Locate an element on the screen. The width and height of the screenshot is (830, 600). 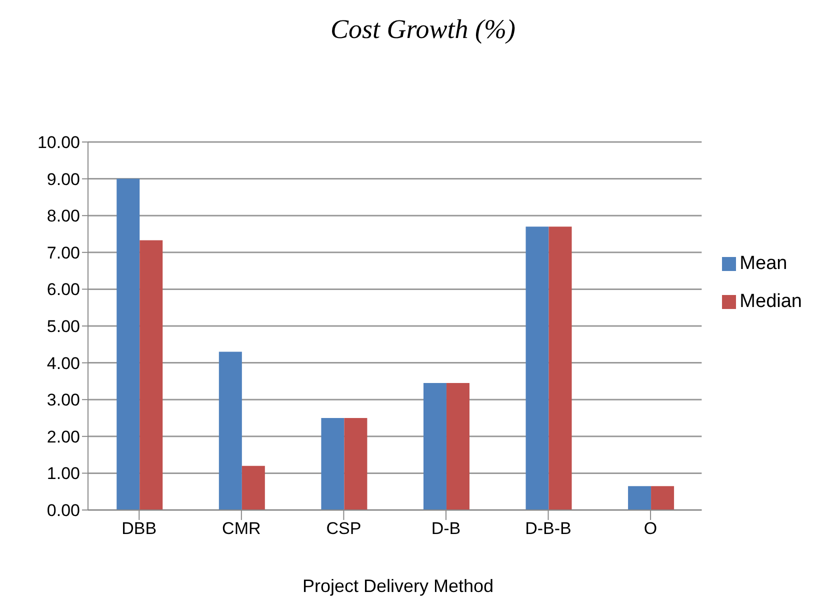
y-tick-label: 2.00 is located at coordinates (63, 436).